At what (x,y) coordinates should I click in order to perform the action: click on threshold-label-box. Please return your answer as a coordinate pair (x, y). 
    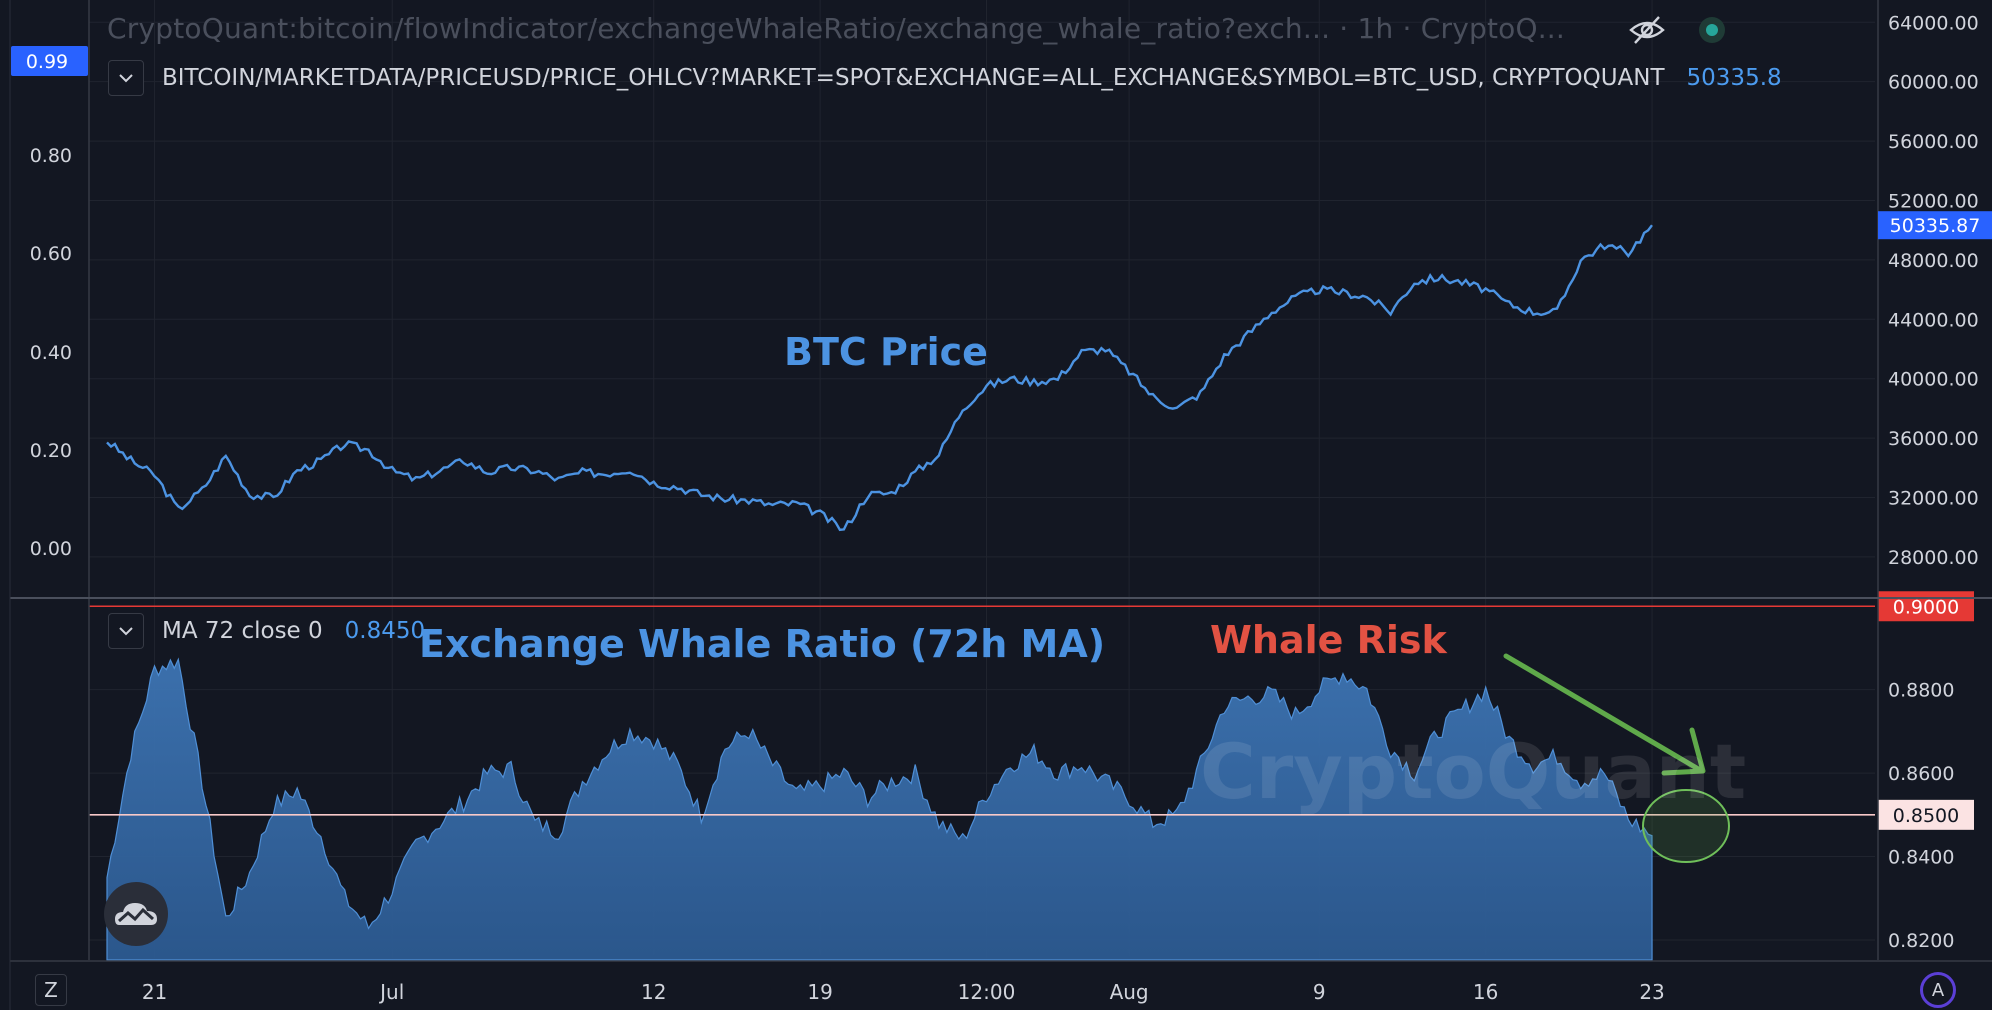
    Looking at the image, I should click on (1926, 814).